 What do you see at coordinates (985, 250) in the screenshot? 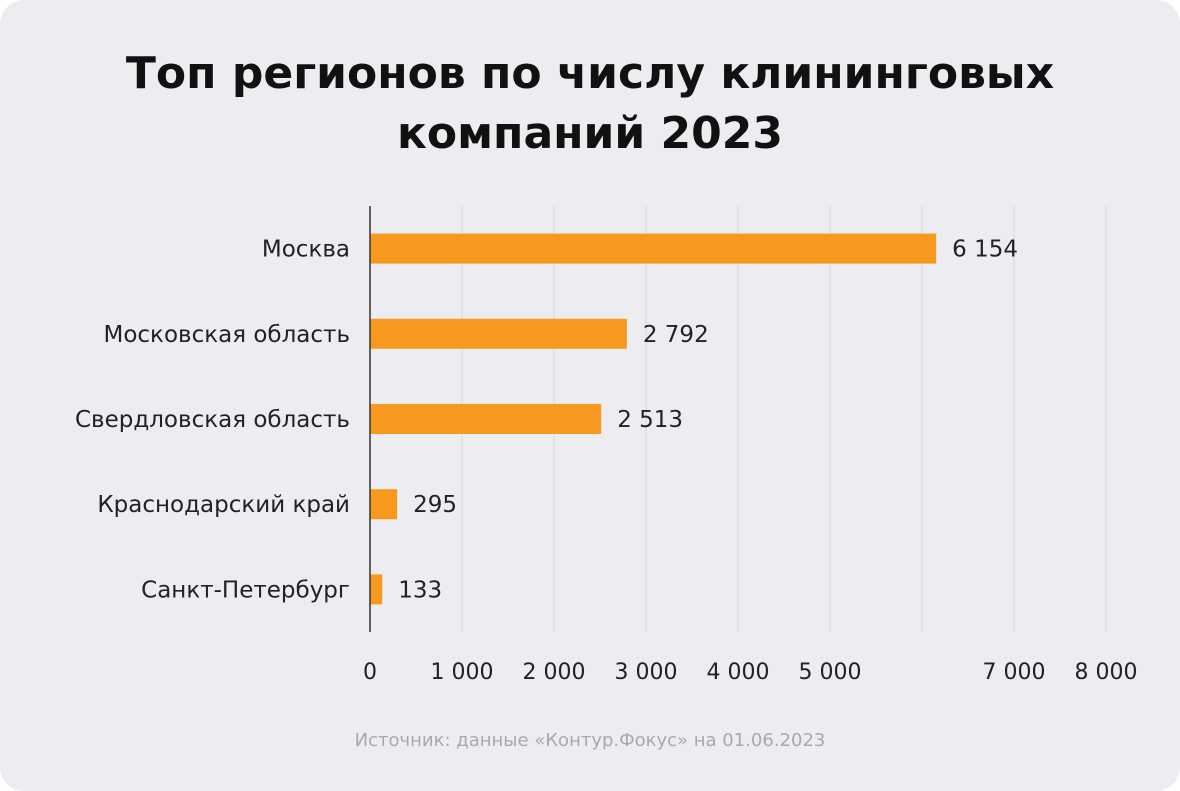
I see `value-label: 6 154` at bounding box center [985, 250].